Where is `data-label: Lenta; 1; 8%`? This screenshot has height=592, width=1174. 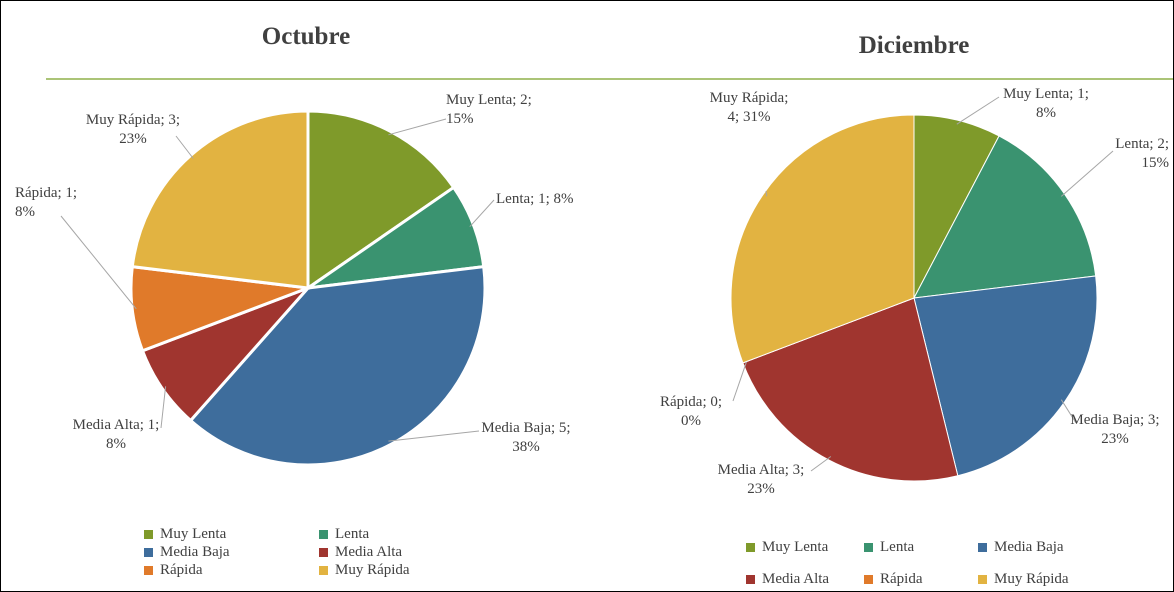 data-label: Lenta; 1; 8% is located at coordinates (535, 199).